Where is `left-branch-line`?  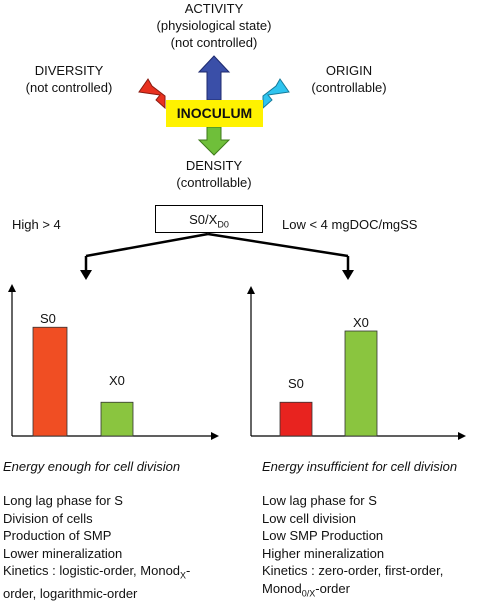
left-branch-line is located at coordinates (147, 245).